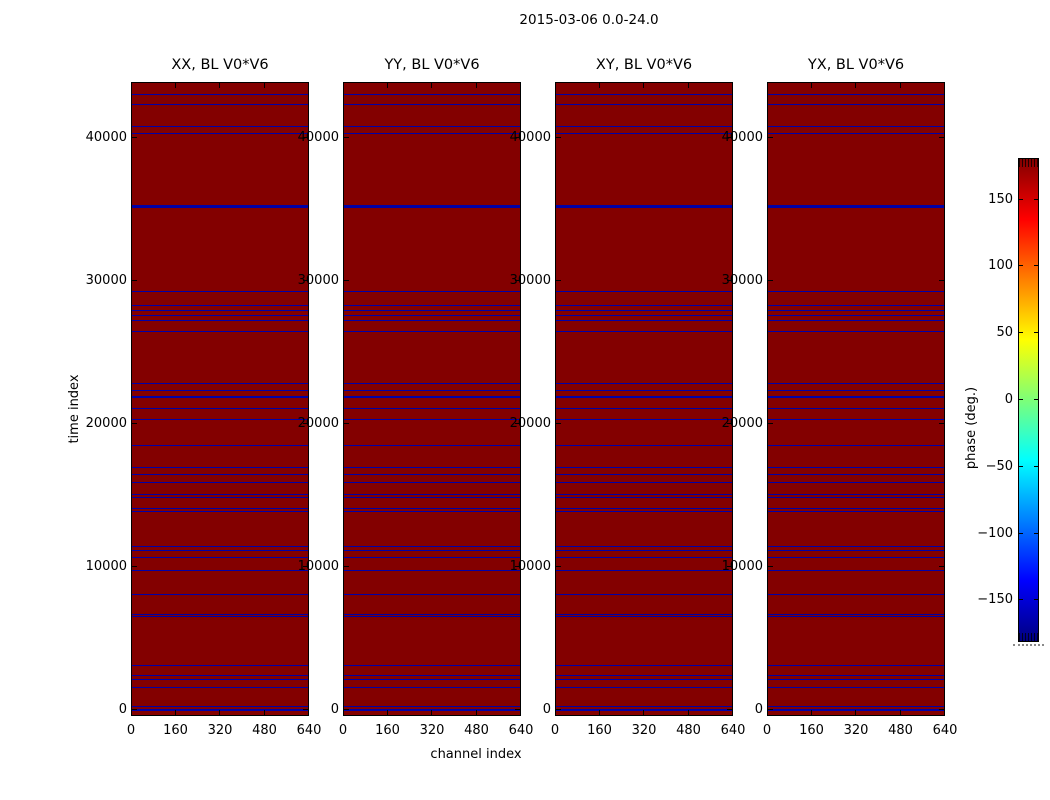 The image size is (1050, 800). I want to click on y-tick-label: 40000, so click(318, 137).